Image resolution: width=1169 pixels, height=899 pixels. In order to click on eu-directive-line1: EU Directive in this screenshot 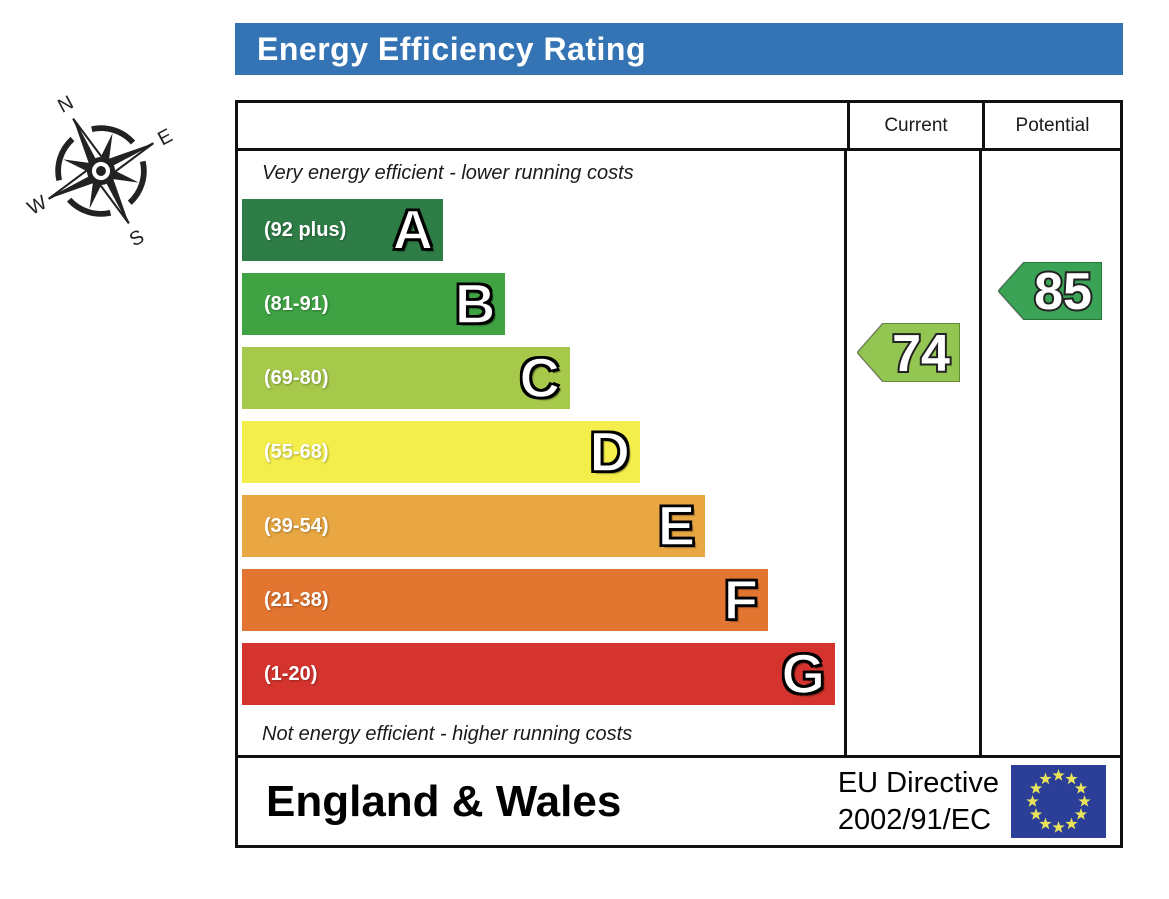, I will do `click(918, 783)`.